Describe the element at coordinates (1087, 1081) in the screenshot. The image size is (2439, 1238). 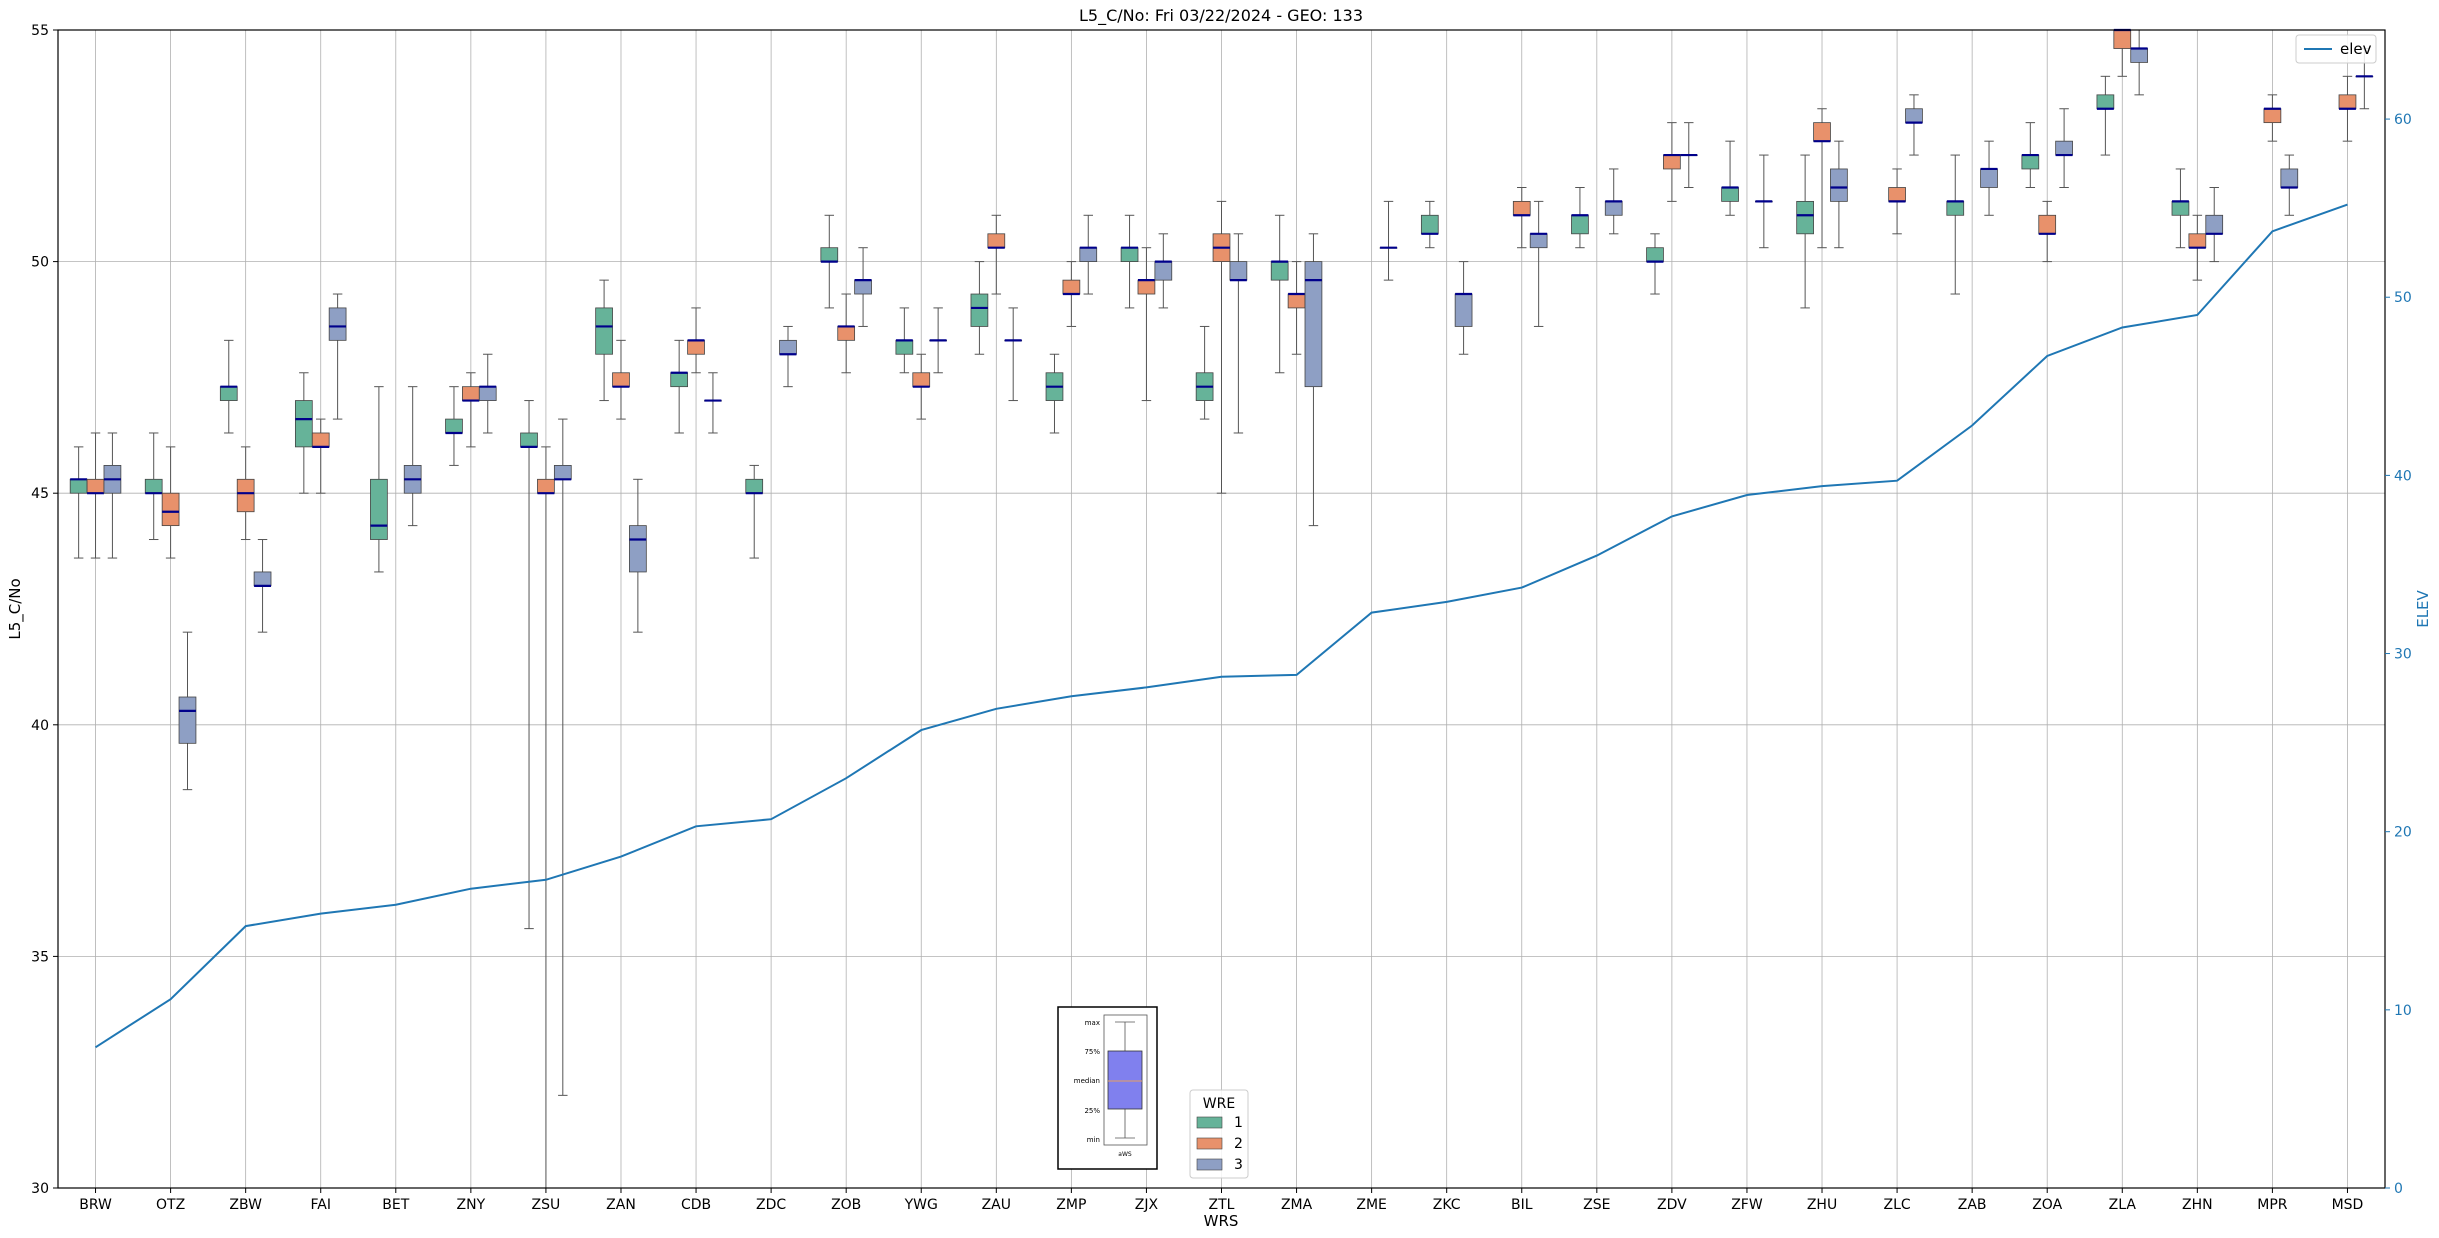
I see `box-key-label-median: median` at that location.